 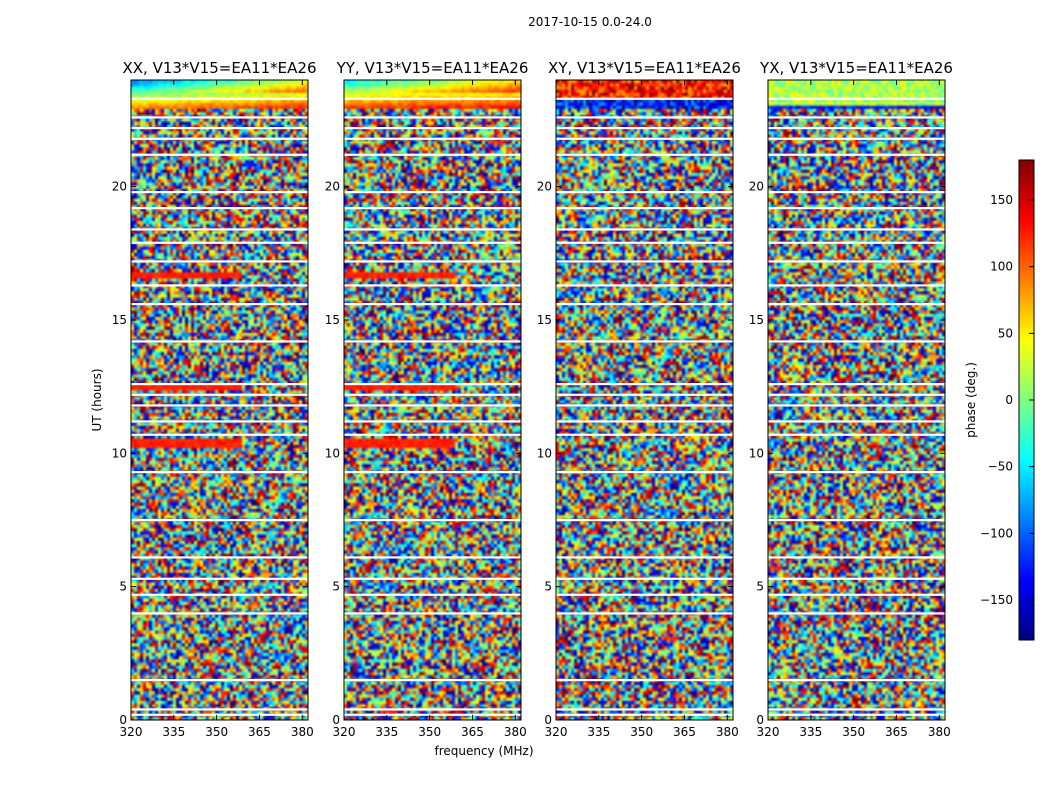 I want to click on colorbar-tick-label: 0, so click(x=1009, y=400).